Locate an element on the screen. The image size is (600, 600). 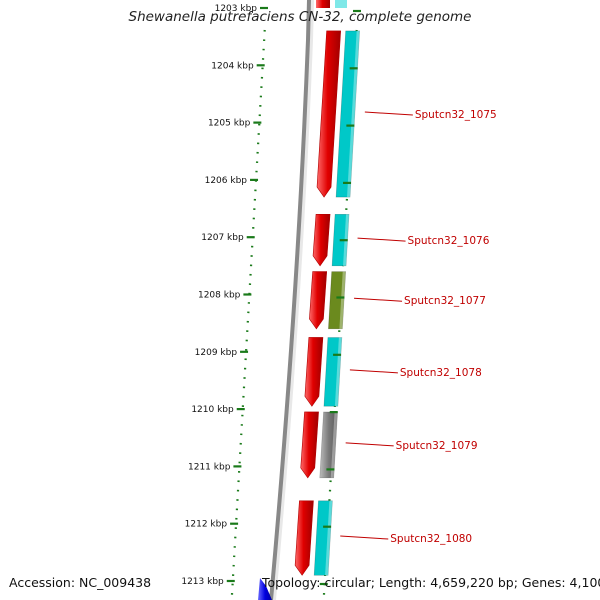
ruler-tick-label: 1205 kbp is located at coordinates (229, 124).